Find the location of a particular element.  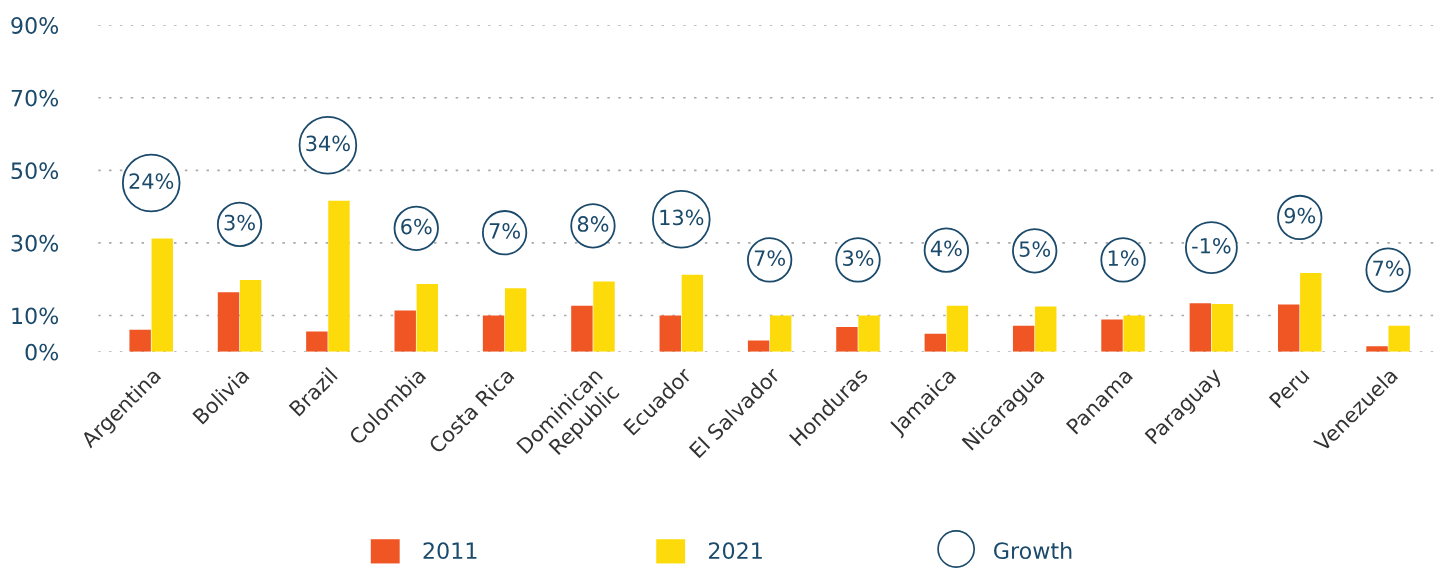

annotation: 6% is located at coordinates (416, 226).